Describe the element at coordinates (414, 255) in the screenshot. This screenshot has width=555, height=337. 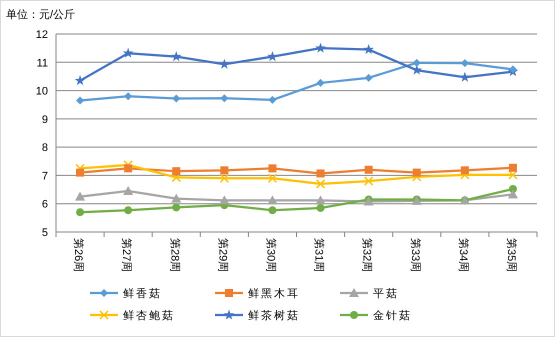
I see `x-tick-label: 第33周` at that location.